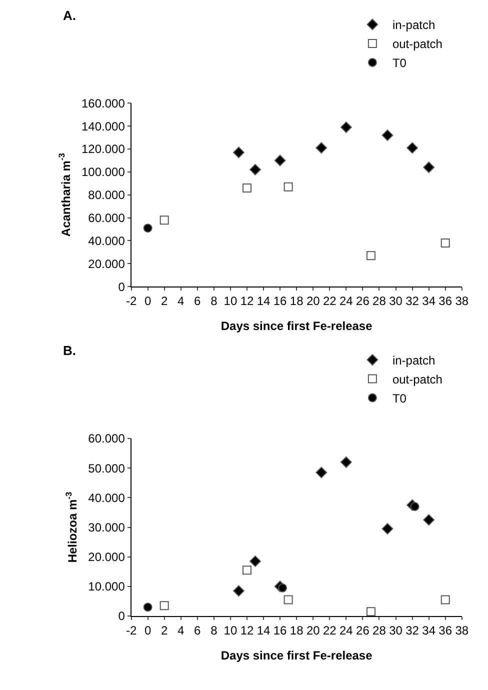  Describe the element at coordinates (69, 15) in the screenshot. I see `chart-title: A.` at that location.